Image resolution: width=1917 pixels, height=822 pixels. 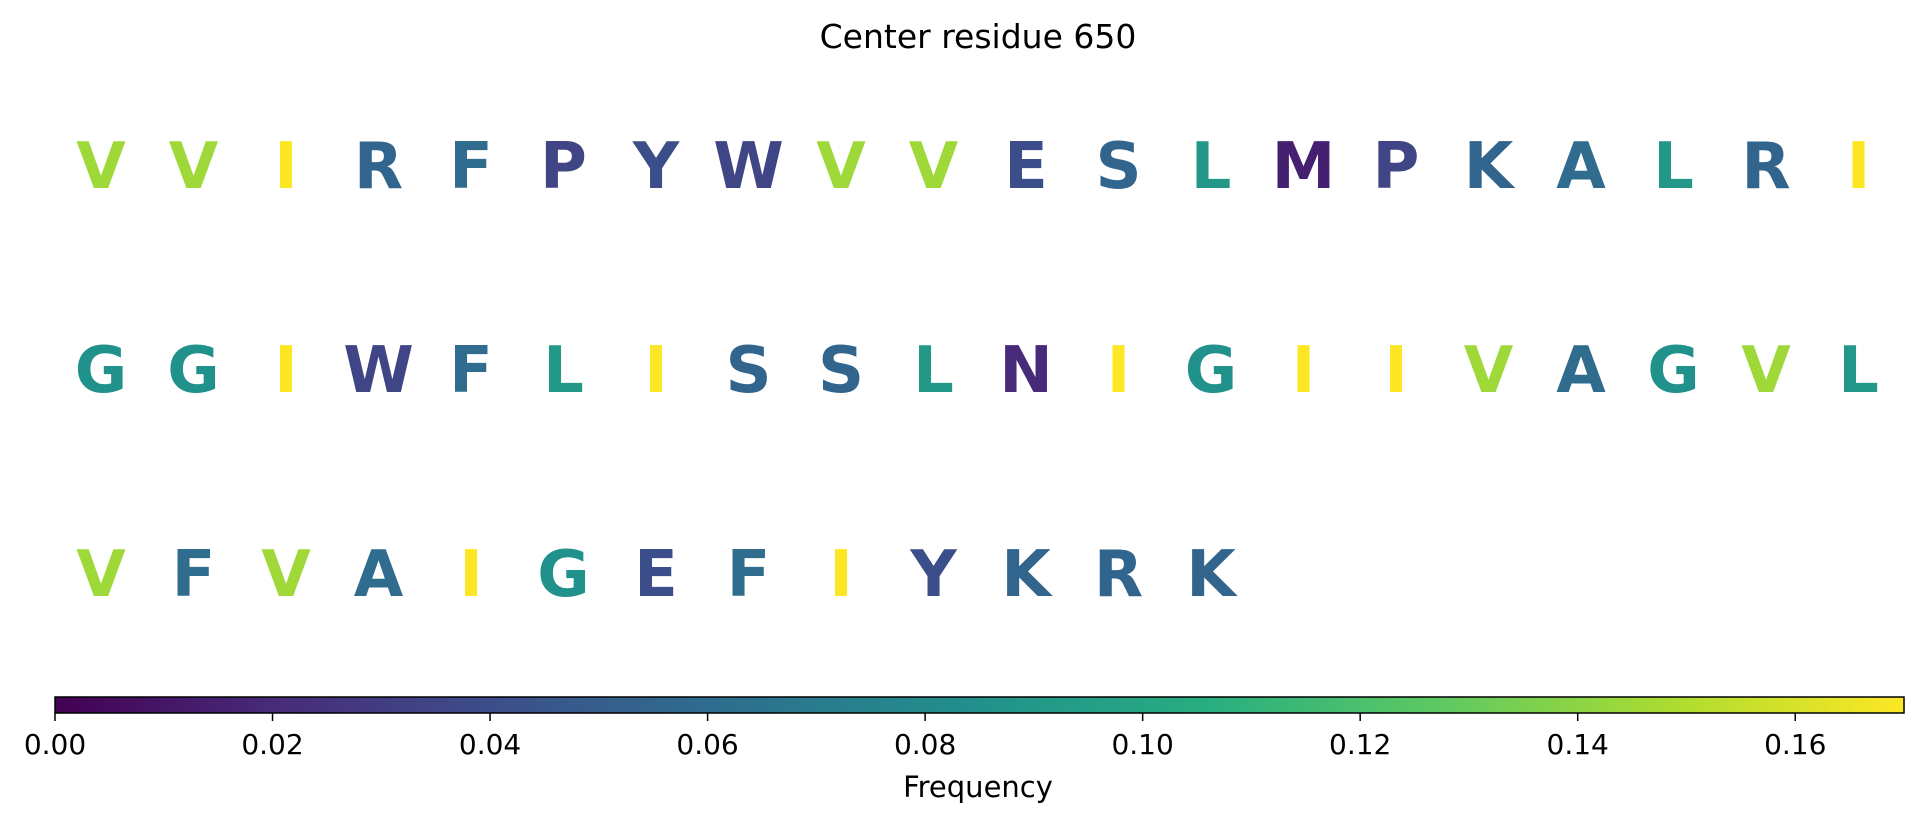 I want to click on colorbar-tick-label: 0.06, so click(x=707, y=744).